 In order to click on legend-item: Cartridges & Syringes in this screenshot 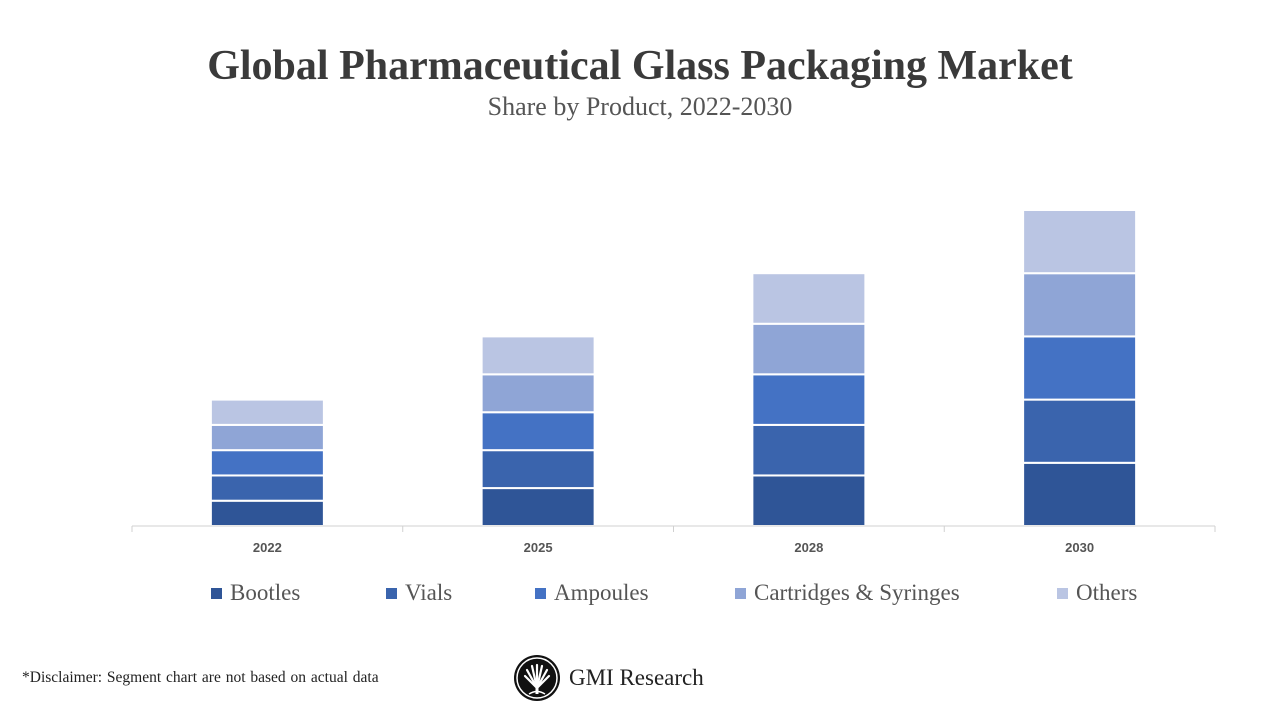, I will do `click(847, 593)`.